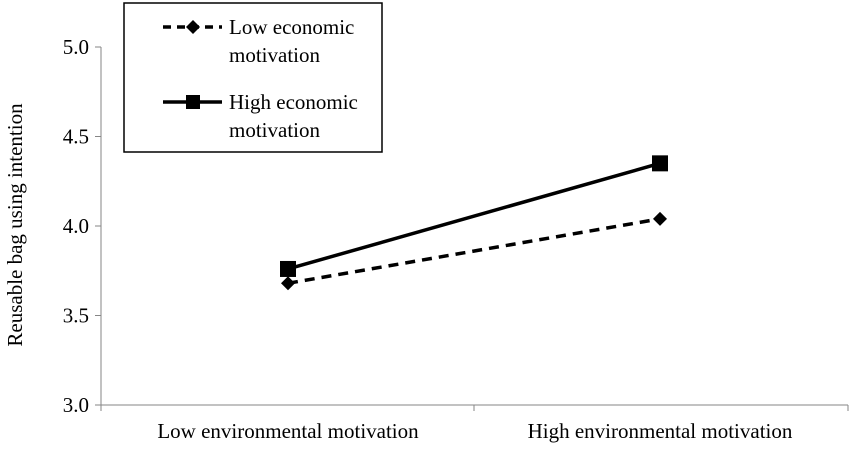 This screenshot has height=452, width=851. What do you see at coordinates (288, 431) in the screenshot?
I see `x-tick-label: Low environmental motivation` at bounding box center [288, 431].